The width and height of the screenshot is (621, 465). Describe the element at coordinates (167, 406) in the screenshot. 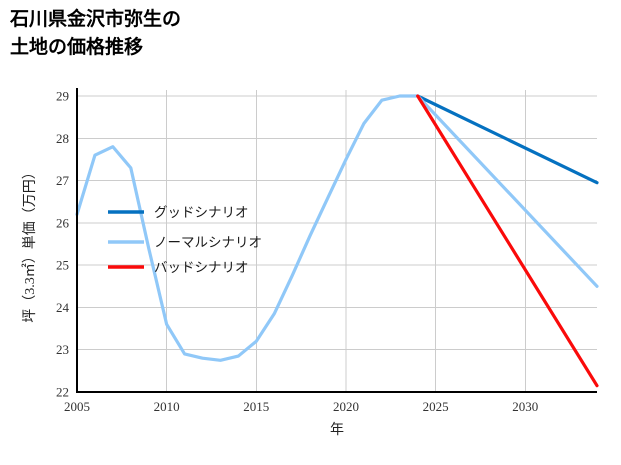

I see `x-tick-label: 2010` at that location.